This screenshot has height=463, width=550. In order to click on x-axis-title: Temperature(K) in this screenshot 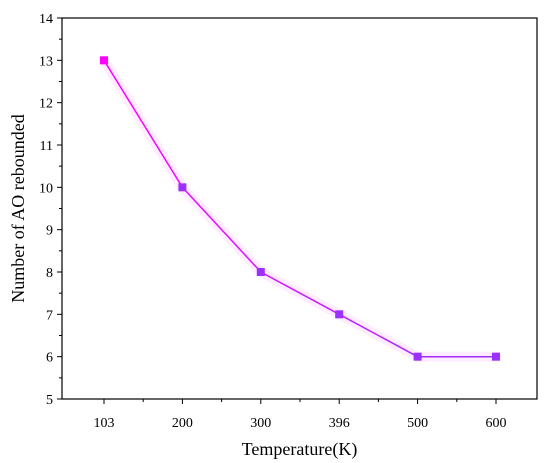, I will do `click(300, 449)`.